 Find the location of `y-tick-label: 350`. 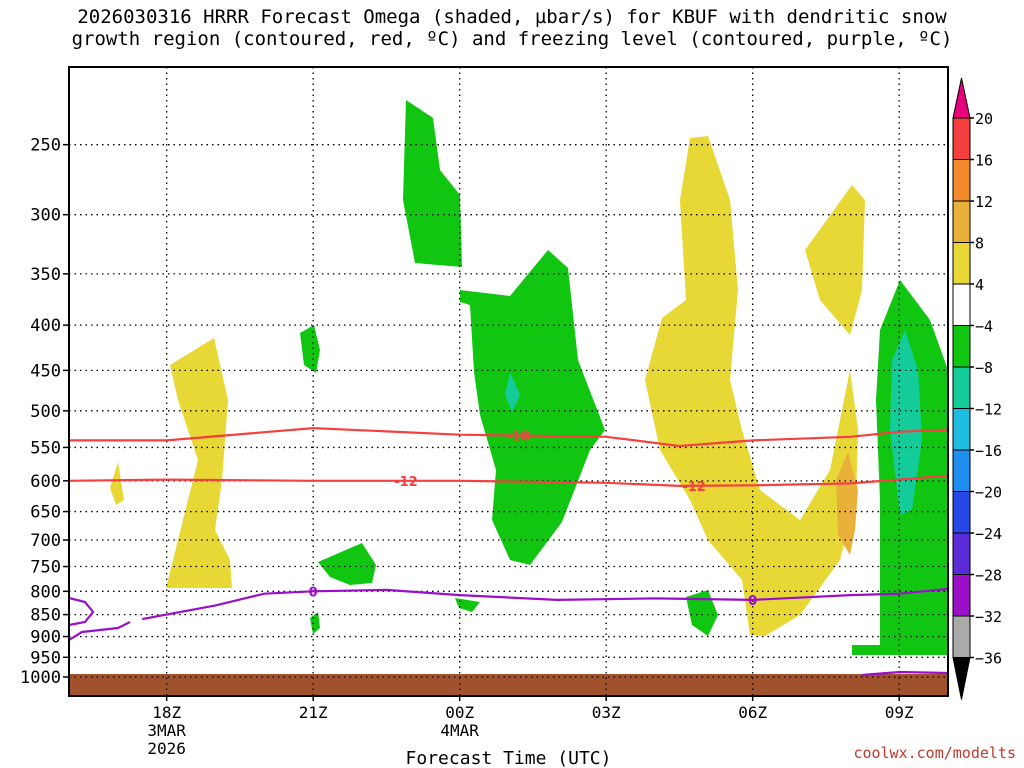

y-tick-label: 350 is located at coordinates (45, 275).